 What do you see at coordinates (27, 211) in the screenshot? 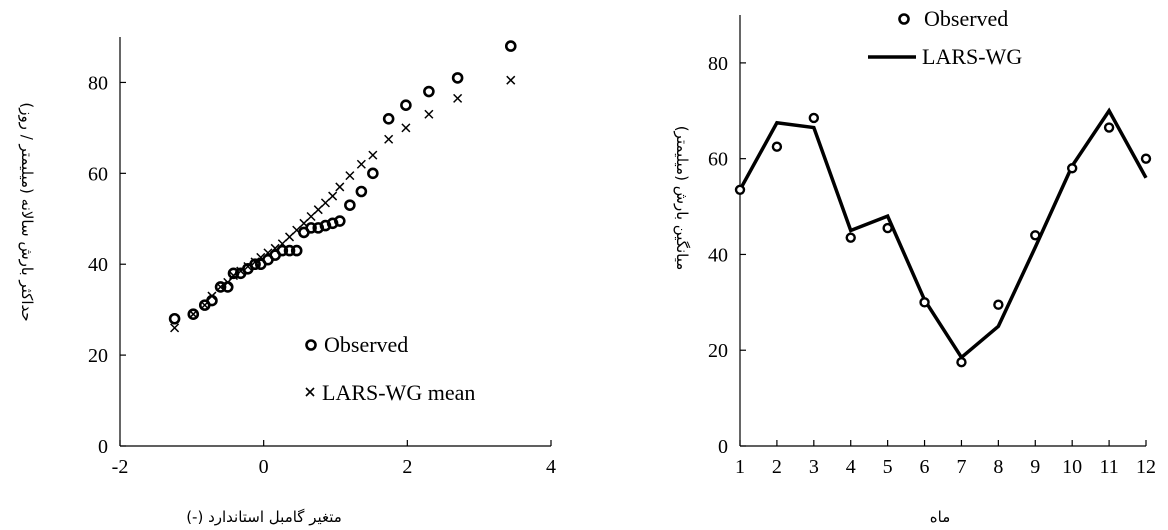
I see `gumbel-y-axis-label: حداکثر بارش سالانه (میلیمتر / روز)` at bounding box center [27, 211].